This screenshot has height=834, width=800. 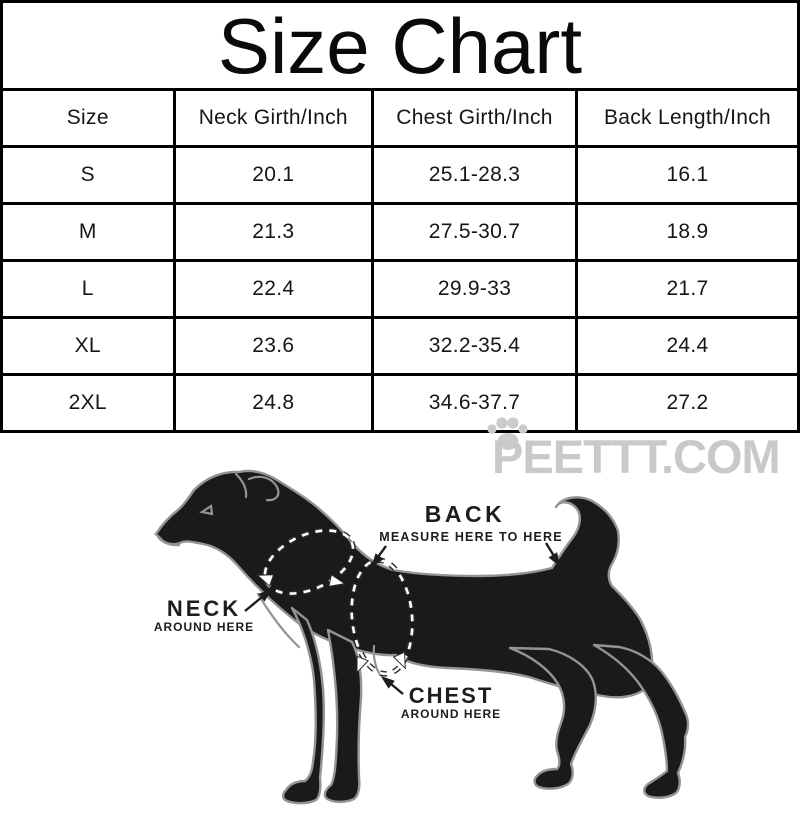 What do you see at coordinates (451, 714) in the screenshot?
I see `chest-sublabel: AROUND HERE` at bounding box center [451, 714].